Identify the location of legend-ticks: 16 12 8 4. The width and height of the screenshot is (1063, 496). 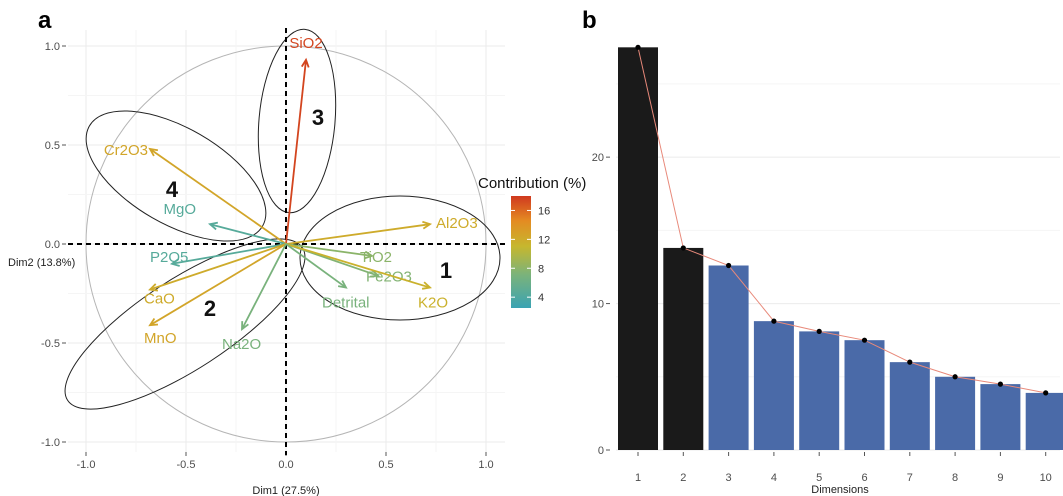
(530, 254).